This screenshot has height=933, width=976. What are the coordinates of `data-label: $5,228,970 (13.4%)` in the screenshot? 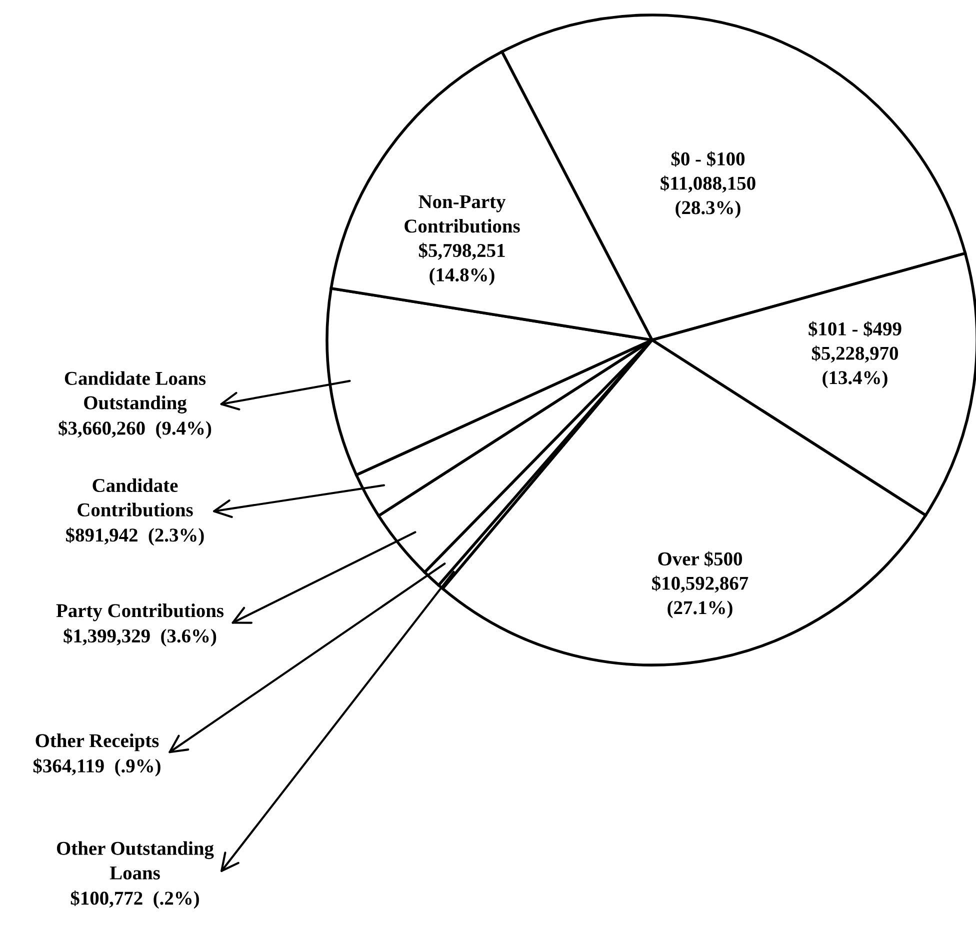 It's located at (855, 367).